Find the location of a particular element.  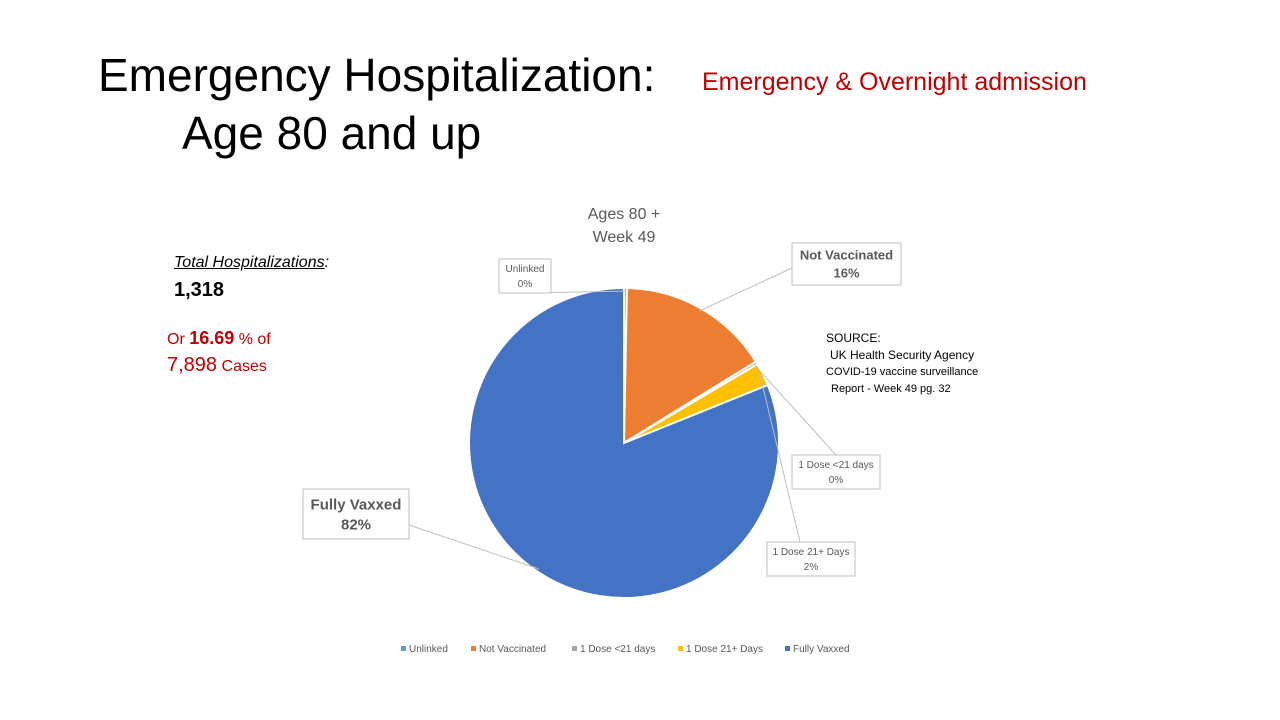

chart-subtitle: Week 49 is located at coordinates (624, 237).